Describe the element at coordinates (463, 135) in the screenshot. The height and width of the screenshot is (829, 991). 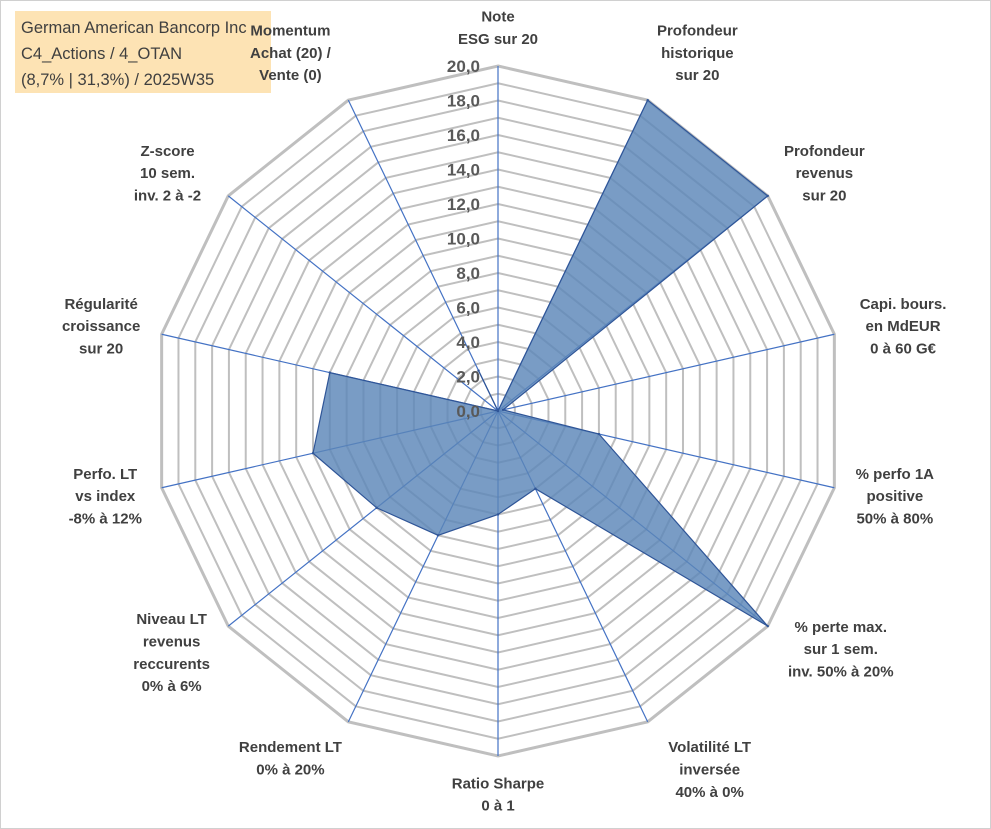
I see `tick-label: 16,0` at that location.